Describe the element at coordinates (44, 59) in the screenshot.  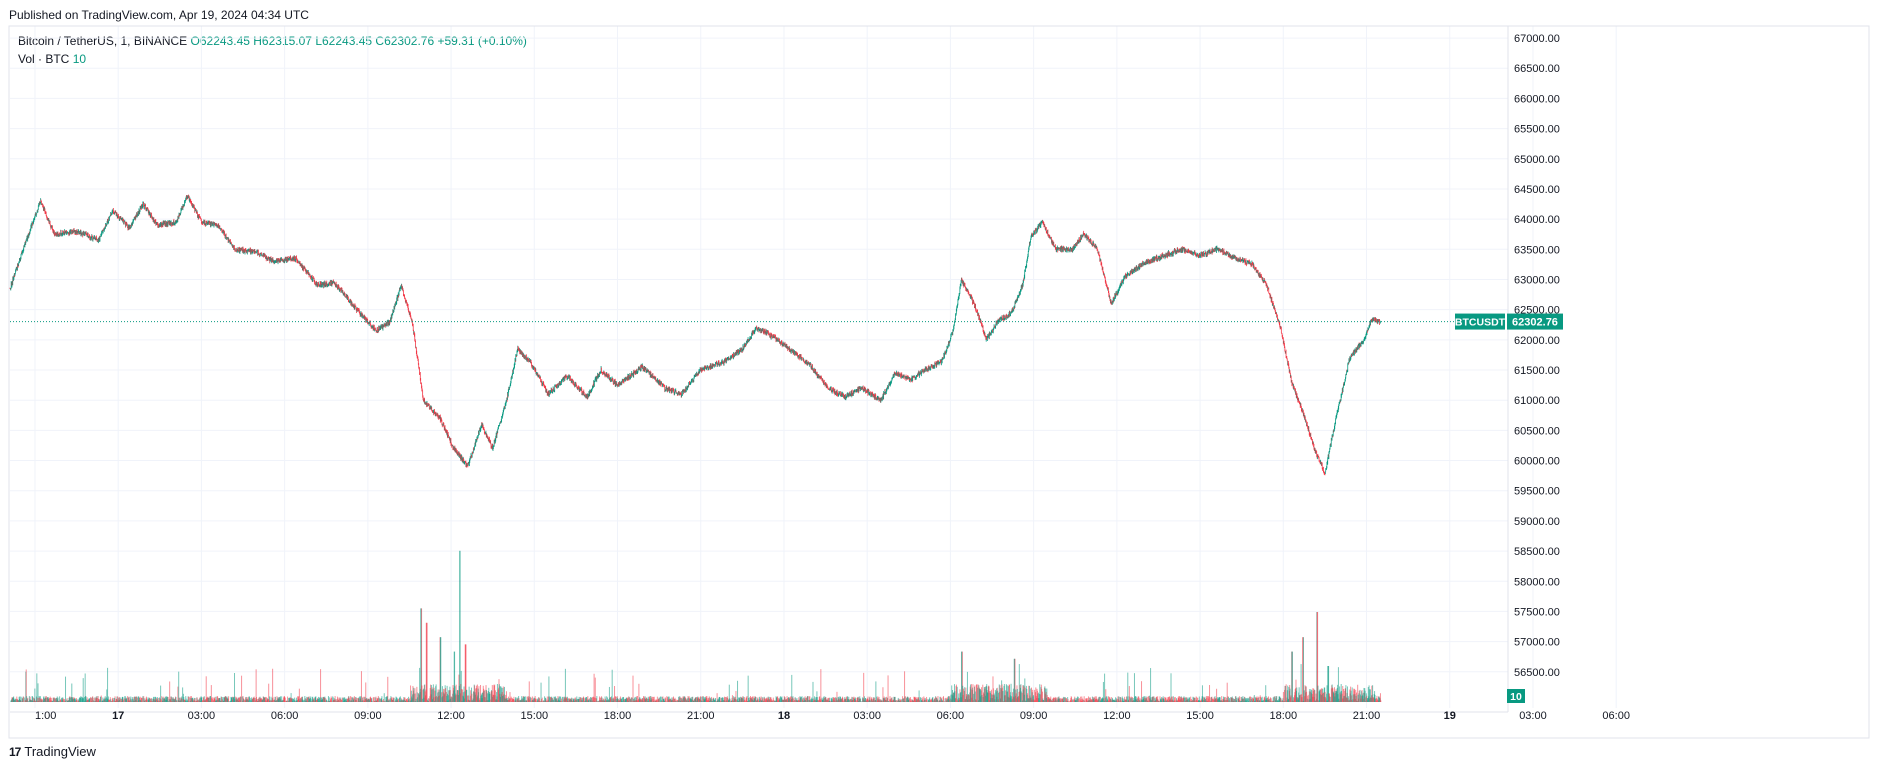
I see `volume-label: Vol · BTC` at that location.